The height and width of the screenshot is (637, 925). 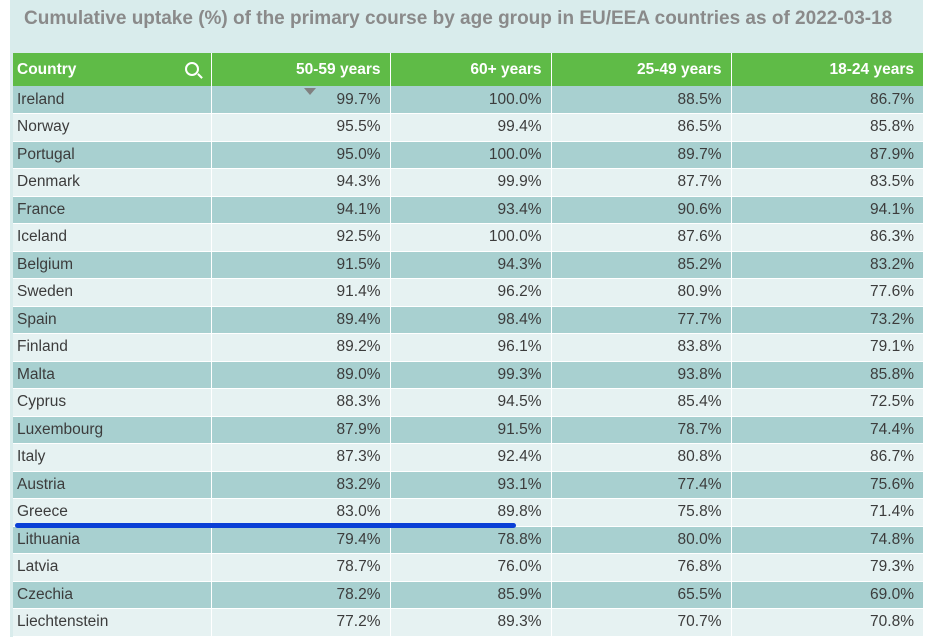 I want to click on column-header-label: 18-24 years, so click(x=871, y=69).